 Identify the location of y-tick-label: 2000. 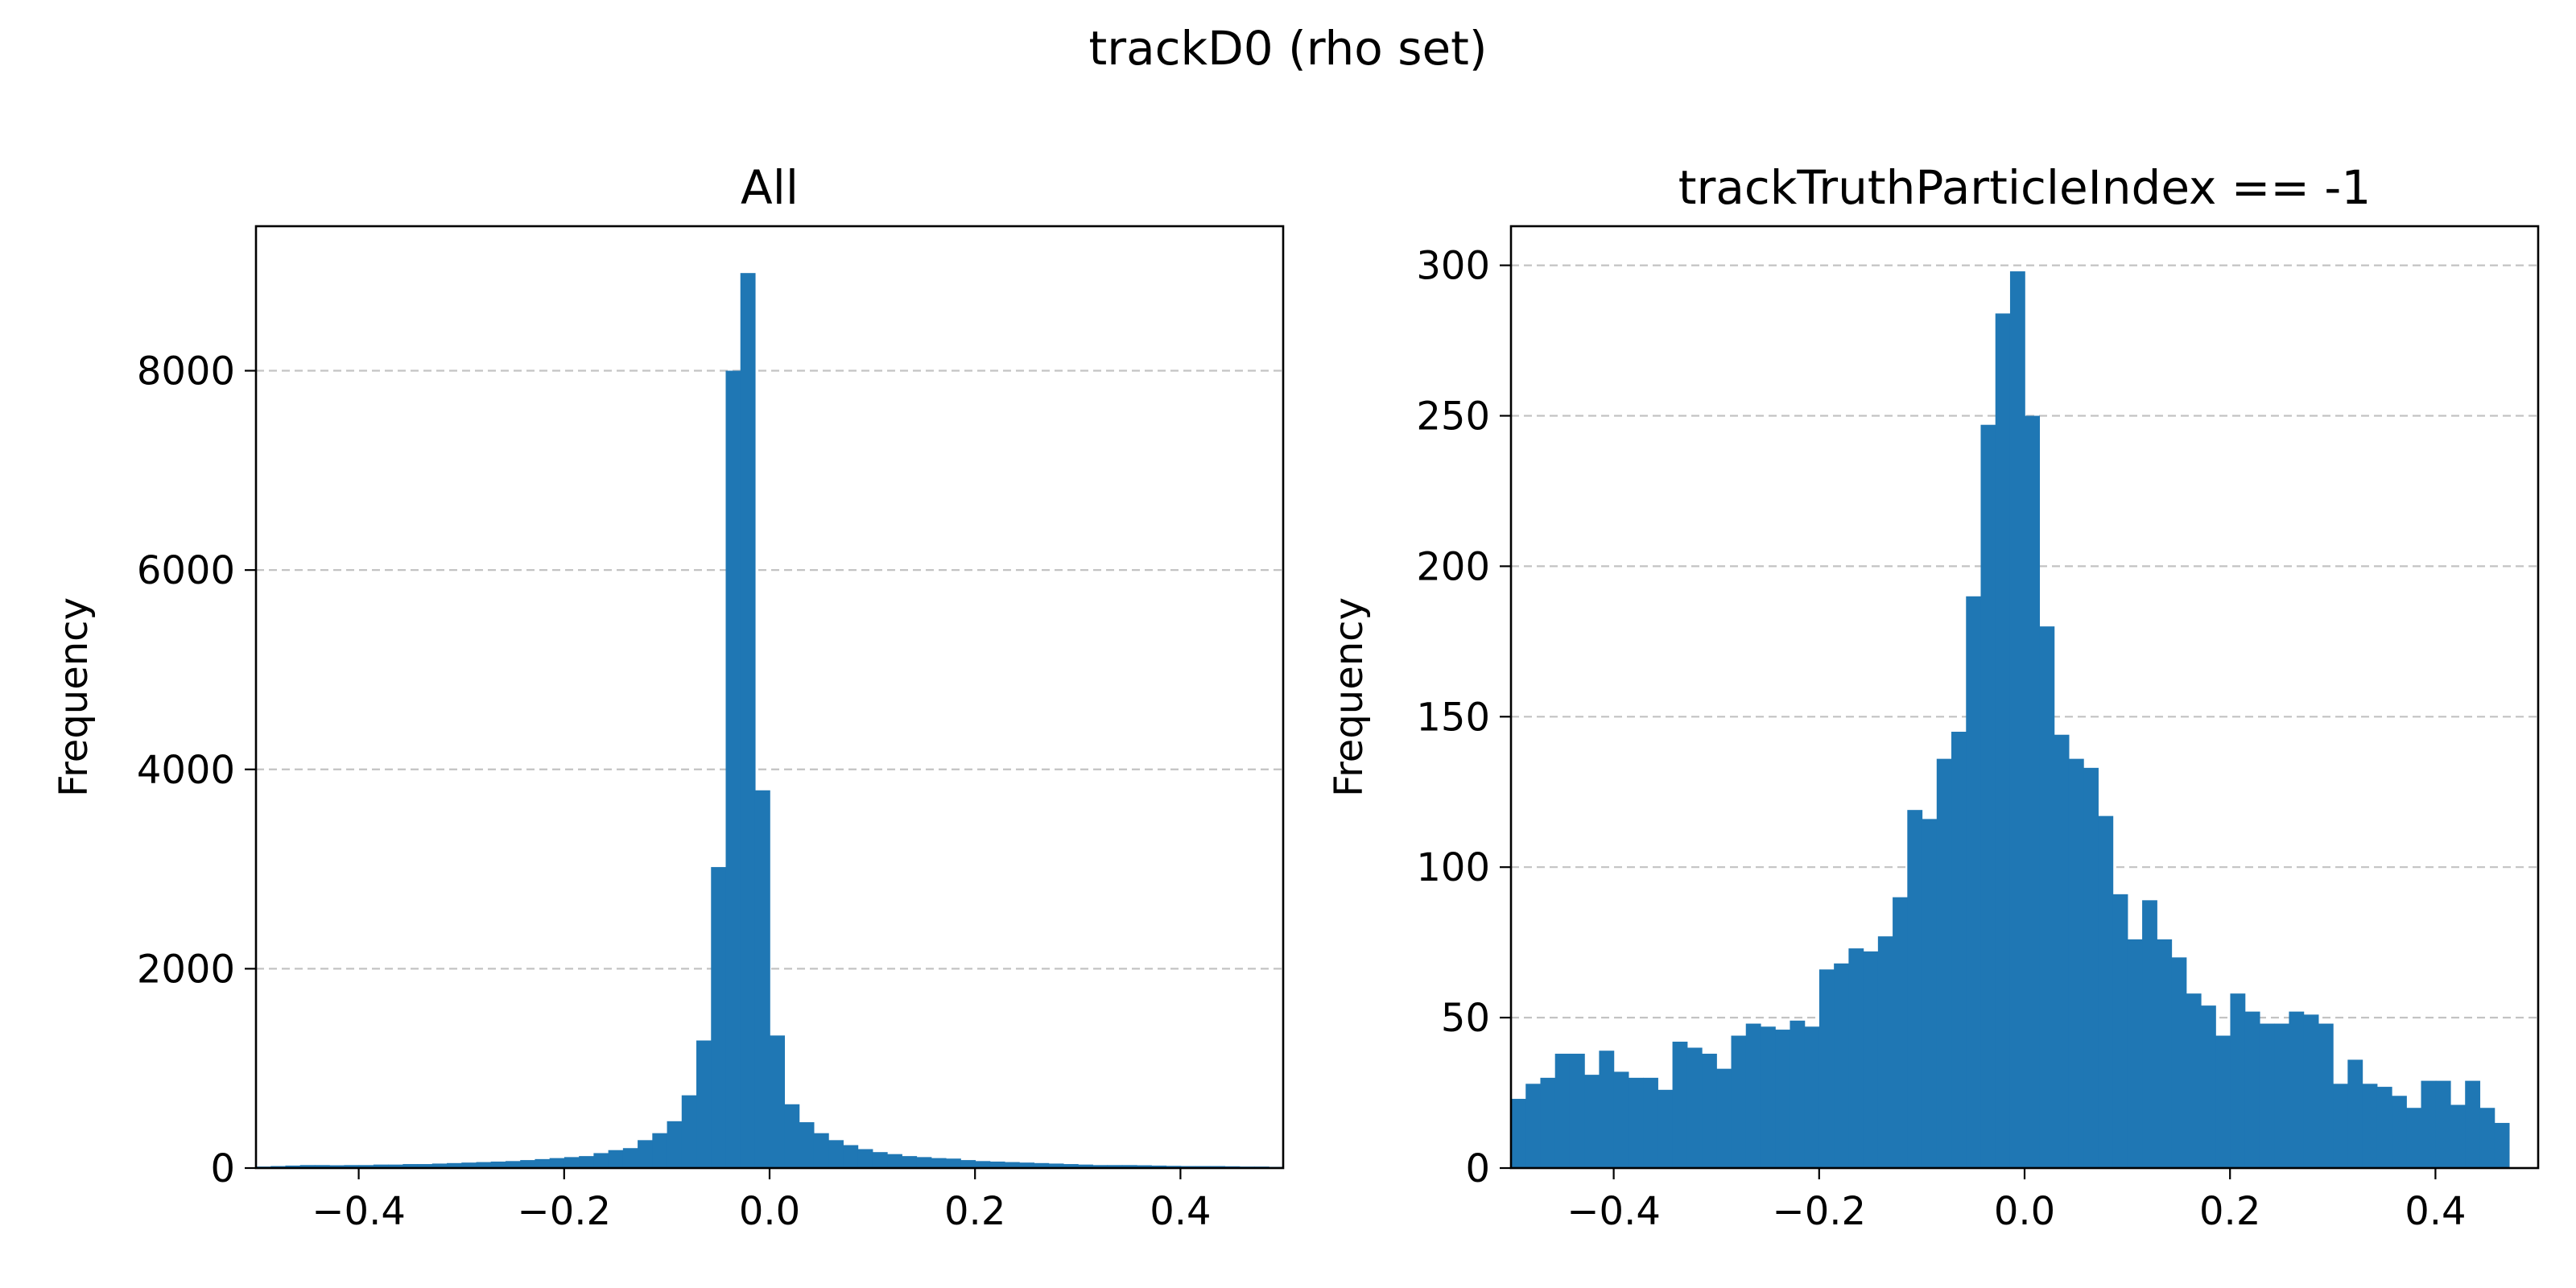
(186, 969).